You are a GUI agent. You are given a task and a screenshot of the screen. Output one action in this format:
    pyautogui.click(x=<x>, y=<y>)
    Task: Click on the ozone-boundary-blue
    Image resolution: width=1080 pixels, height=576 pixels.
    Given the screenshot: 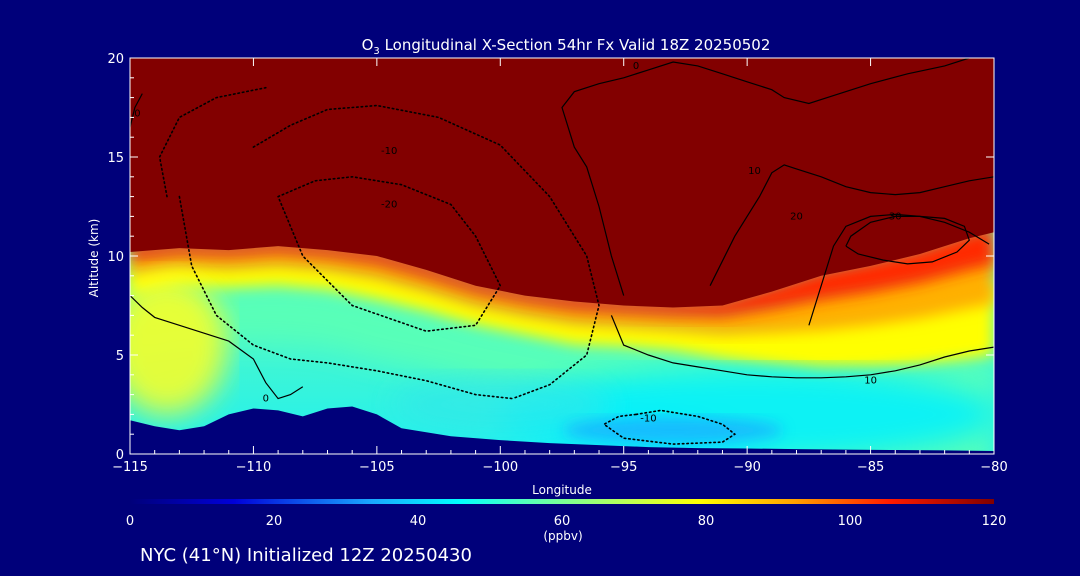 What is the action you would take?
    pyautogui.click(x=673, y=430)
    